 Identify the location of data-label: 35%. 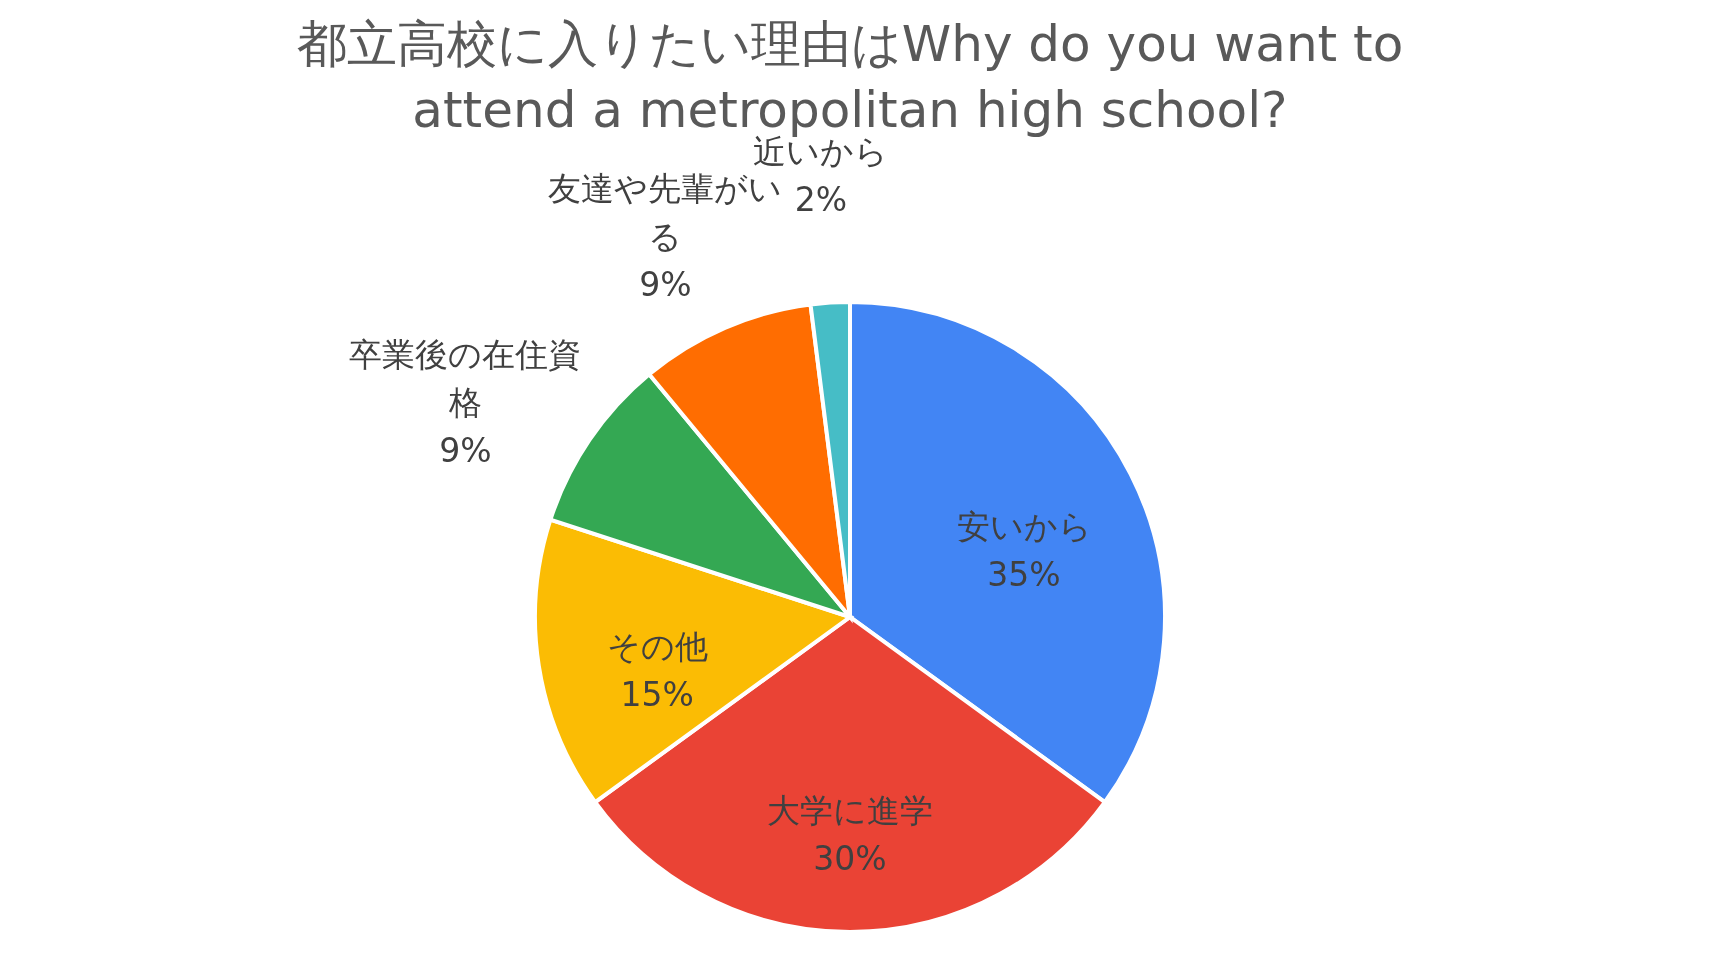
(1024, 575).